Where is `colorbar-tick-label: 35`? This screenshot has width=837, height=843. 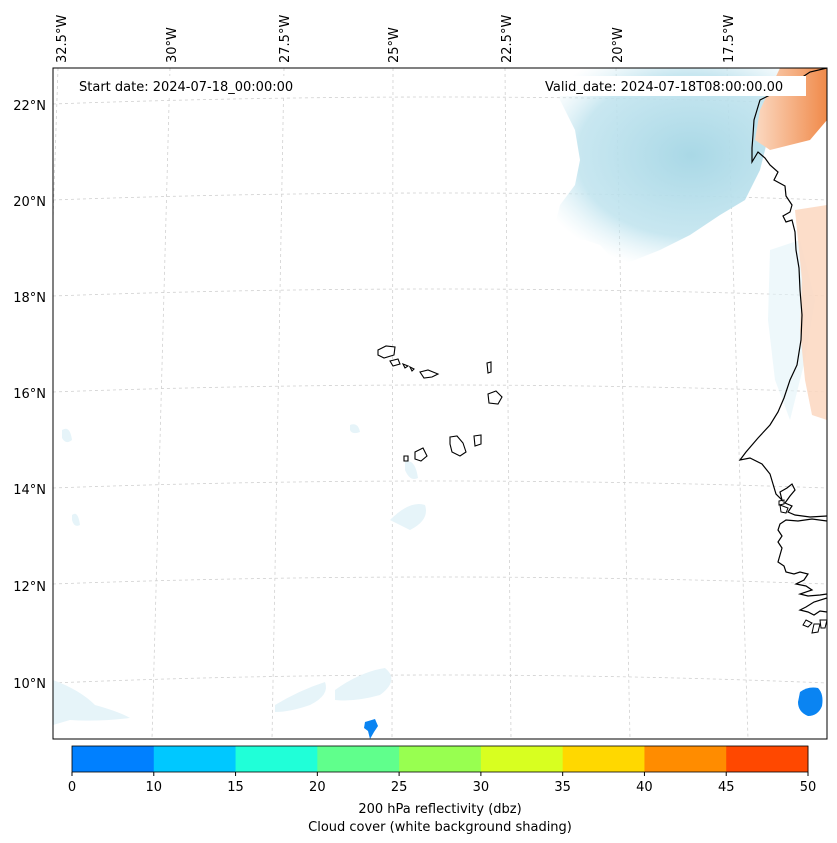
colorbar-tick-label: 35 is located at coordinates (562, 787).